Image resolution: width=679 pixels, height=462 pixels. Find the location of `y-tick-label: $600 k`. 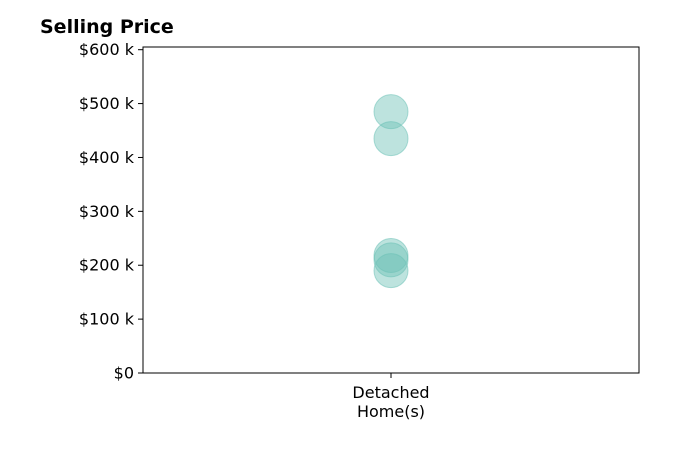

y-tick-label: $600 k is located at coordinates (107, 49).